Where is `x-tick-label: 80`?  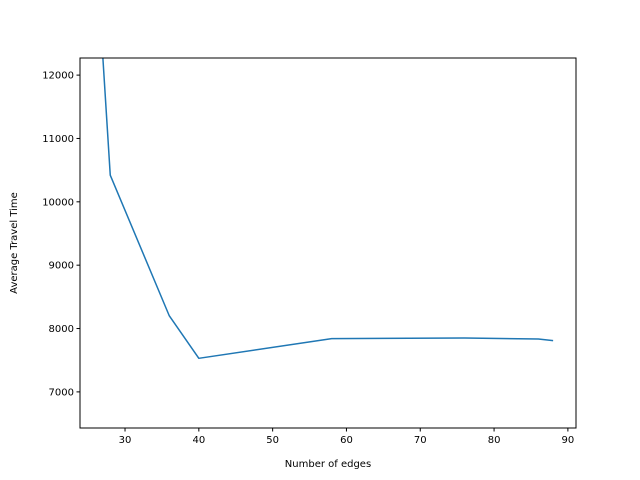
x-tick-label: 80 is located at coordinates (494, 440).